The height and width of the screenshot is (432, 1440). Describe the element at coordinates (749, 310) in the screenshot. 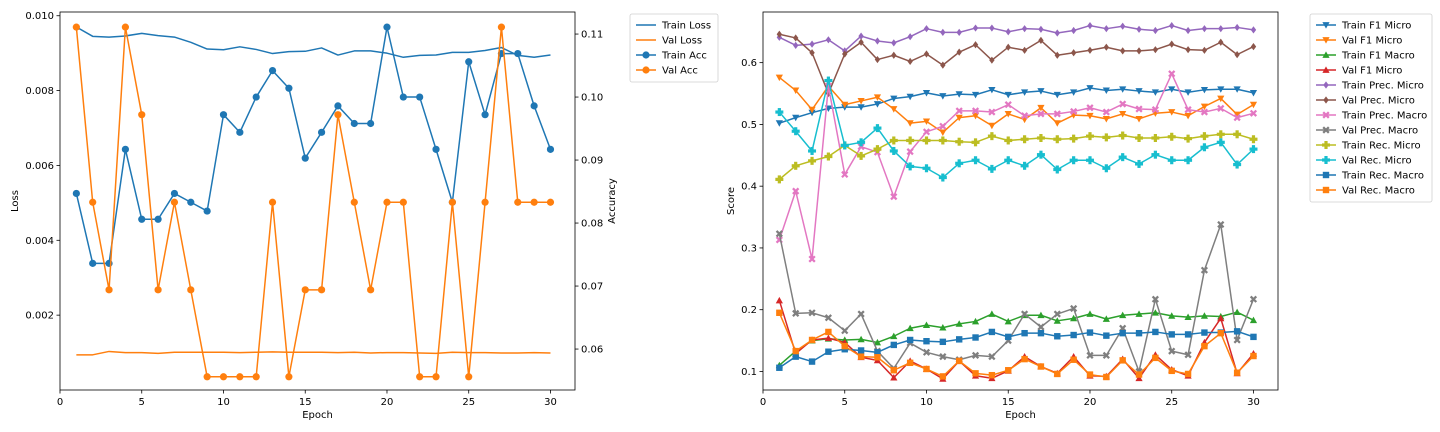

I see `y-tick-label: 0.2` at that location.